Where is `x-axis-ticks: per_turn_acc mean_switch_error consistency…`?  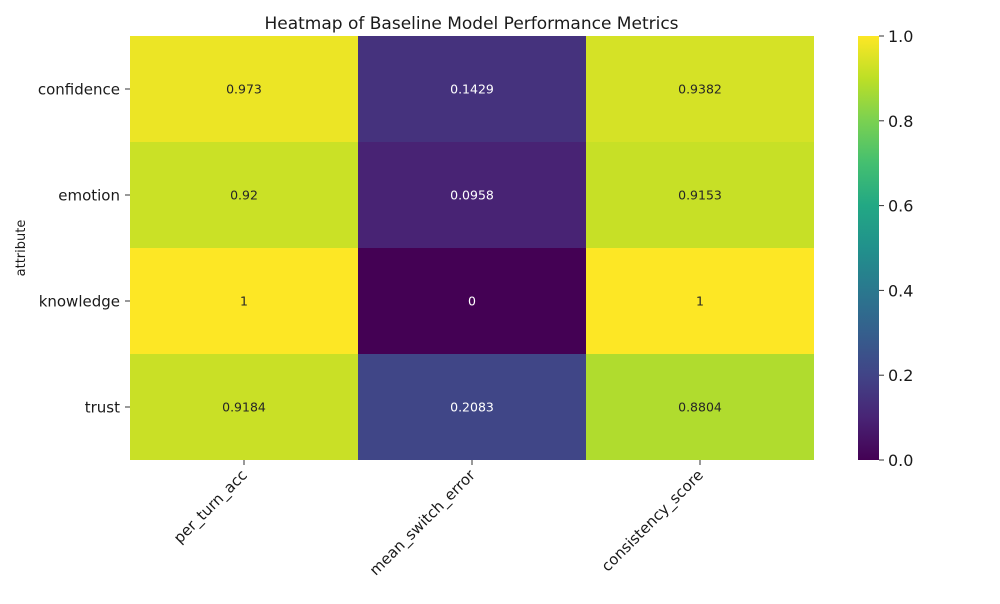 x-axis-ticks: per_turn_acc mean_switch_error consistency… is located at coordinates (439, 520).